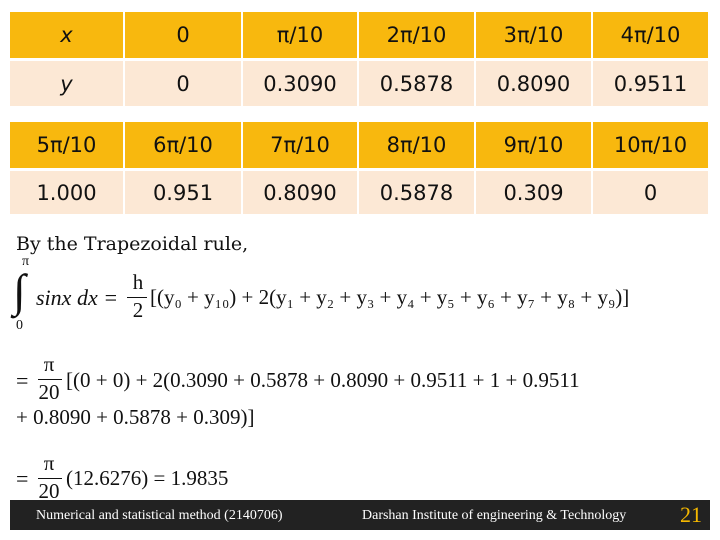 The image size is (720, 540). I want to click on value-cell: 0.951, so click(183, 192).